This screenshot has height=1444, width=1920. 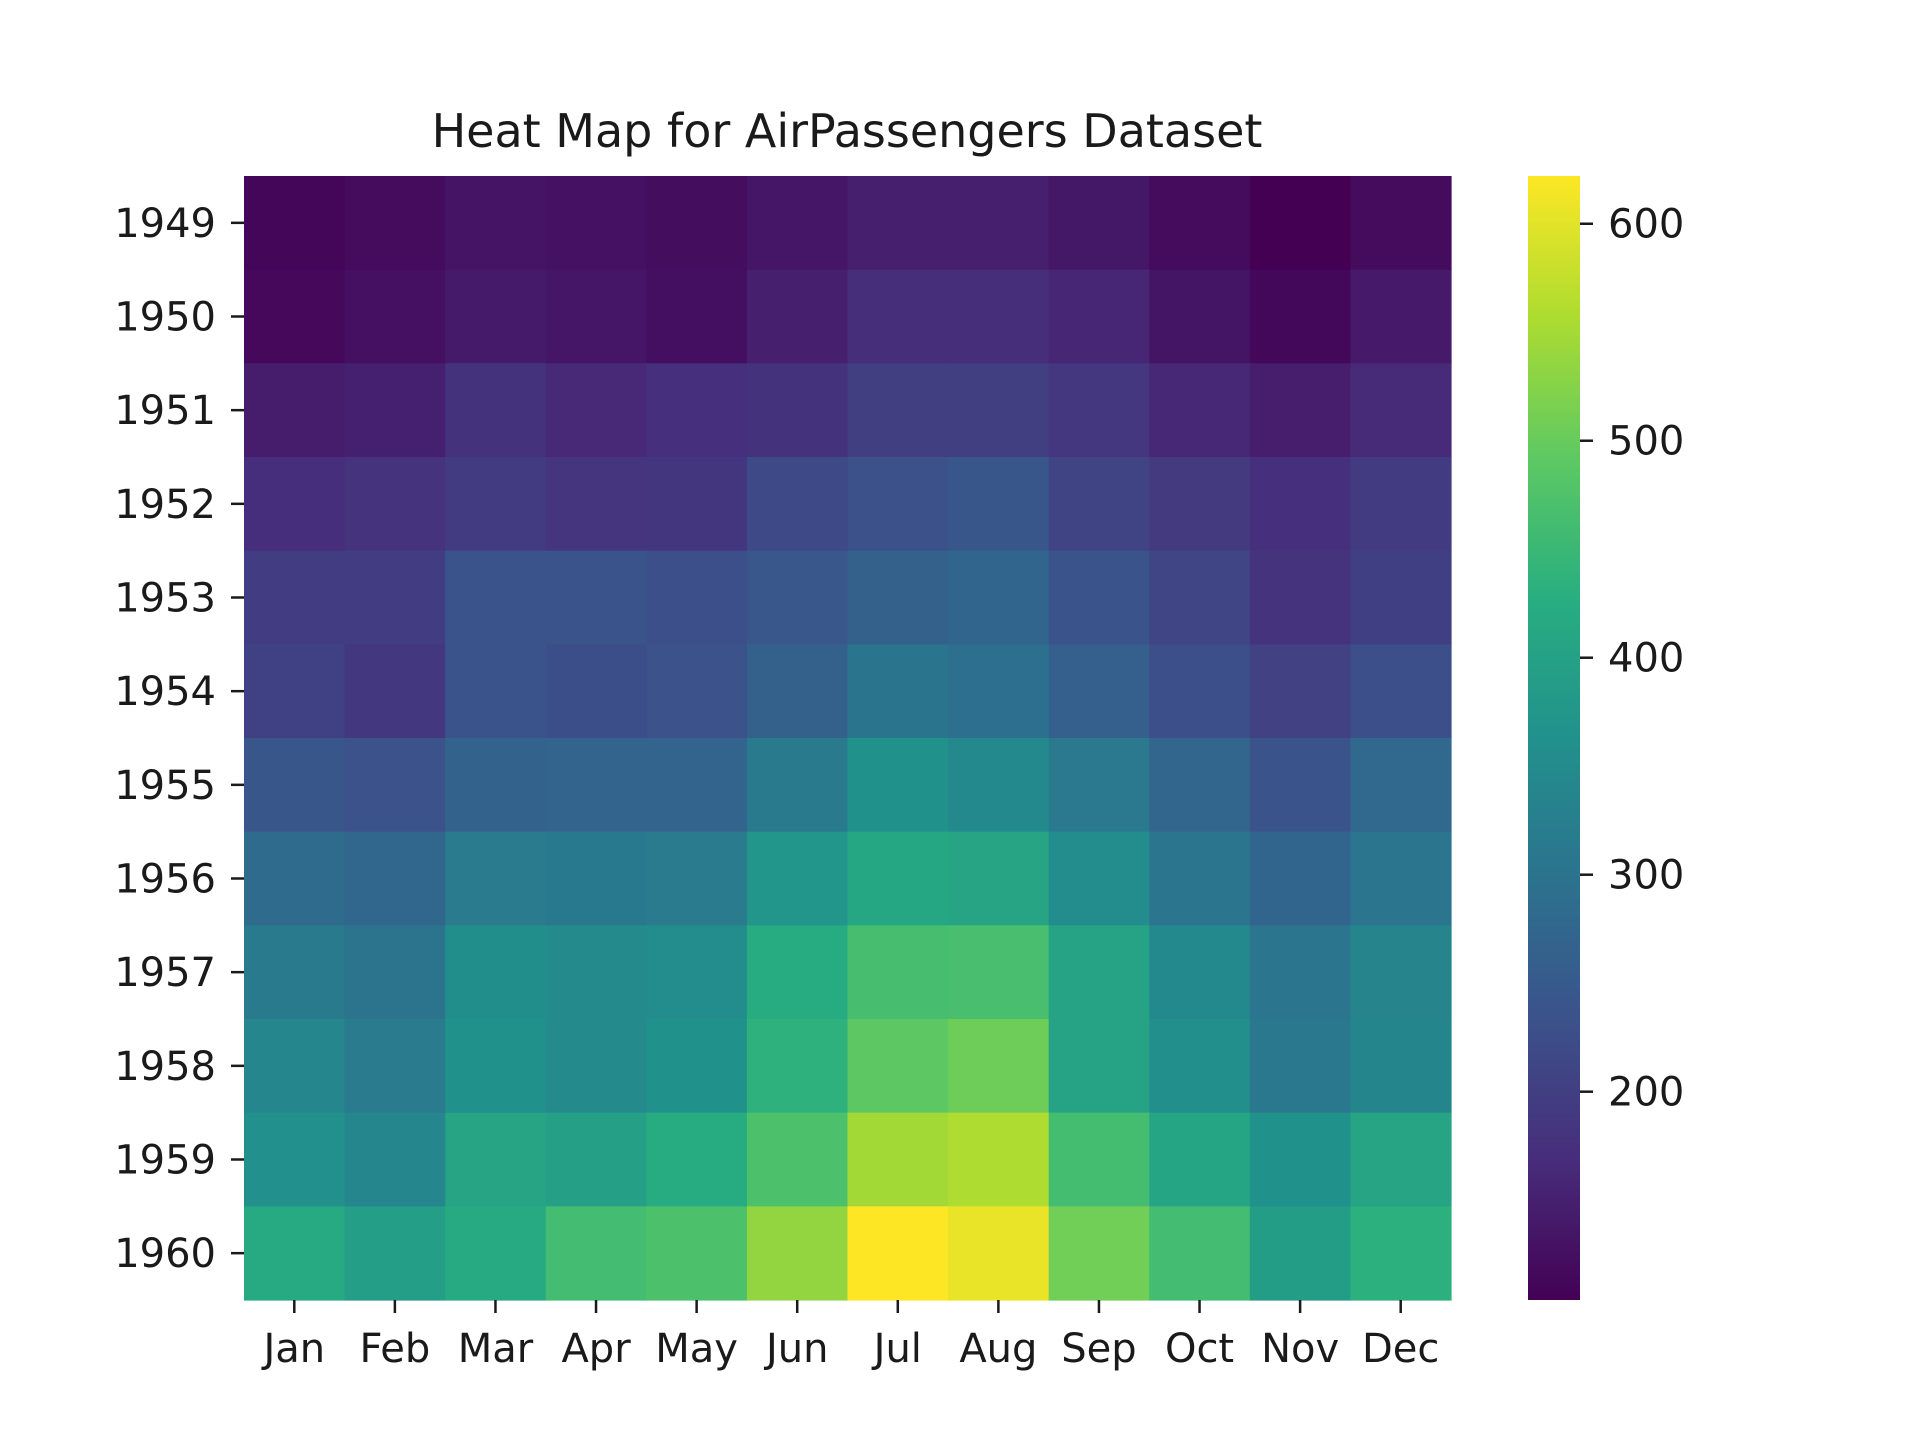 I want to click on heatmap-cell-1958-Dec, so click(x=1401, y=1066).